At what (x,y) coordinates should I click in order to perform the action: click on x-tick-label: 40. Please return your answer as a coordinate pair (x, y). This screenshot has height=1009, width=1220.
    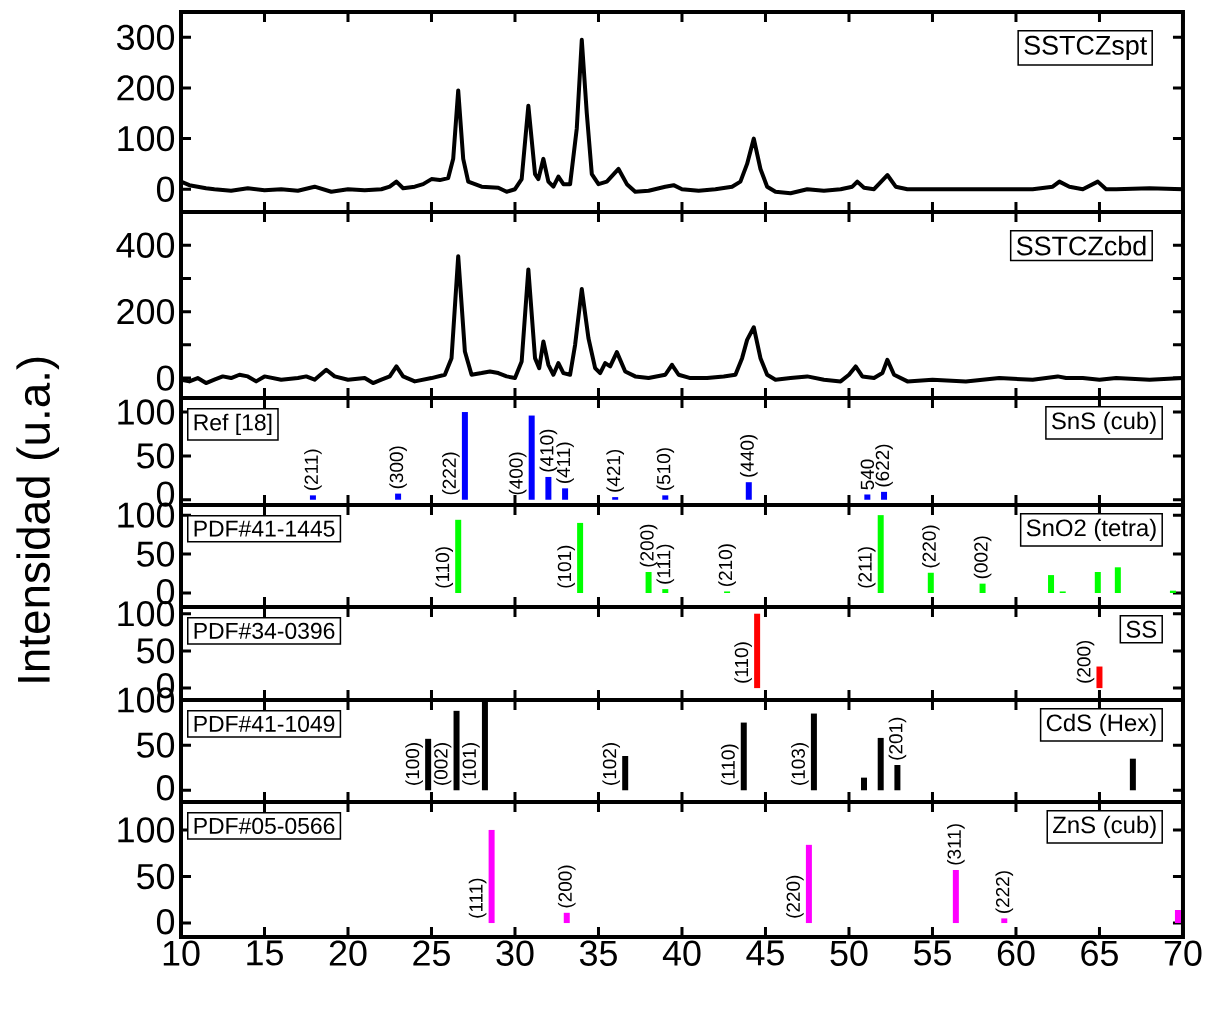
    Looking at the image, I should click on (681, 953).